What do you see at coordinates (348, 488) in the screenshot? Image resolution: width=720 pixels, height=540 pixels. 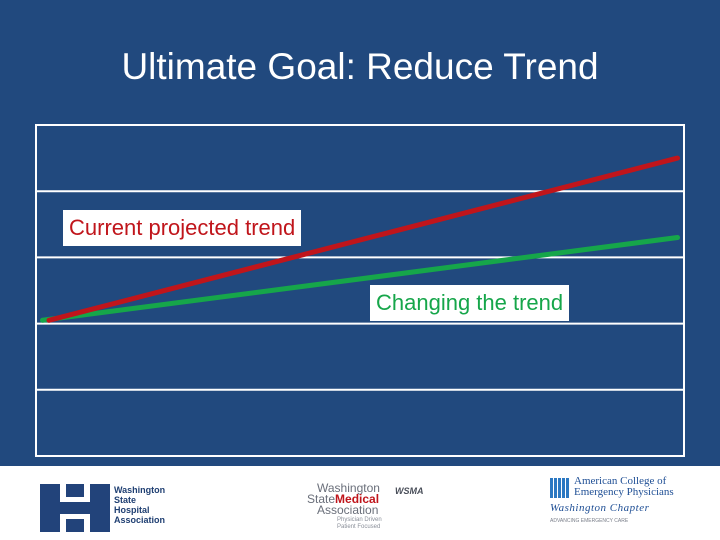 I see `wsma-line1: Washington` at bounding box center [348, 488].